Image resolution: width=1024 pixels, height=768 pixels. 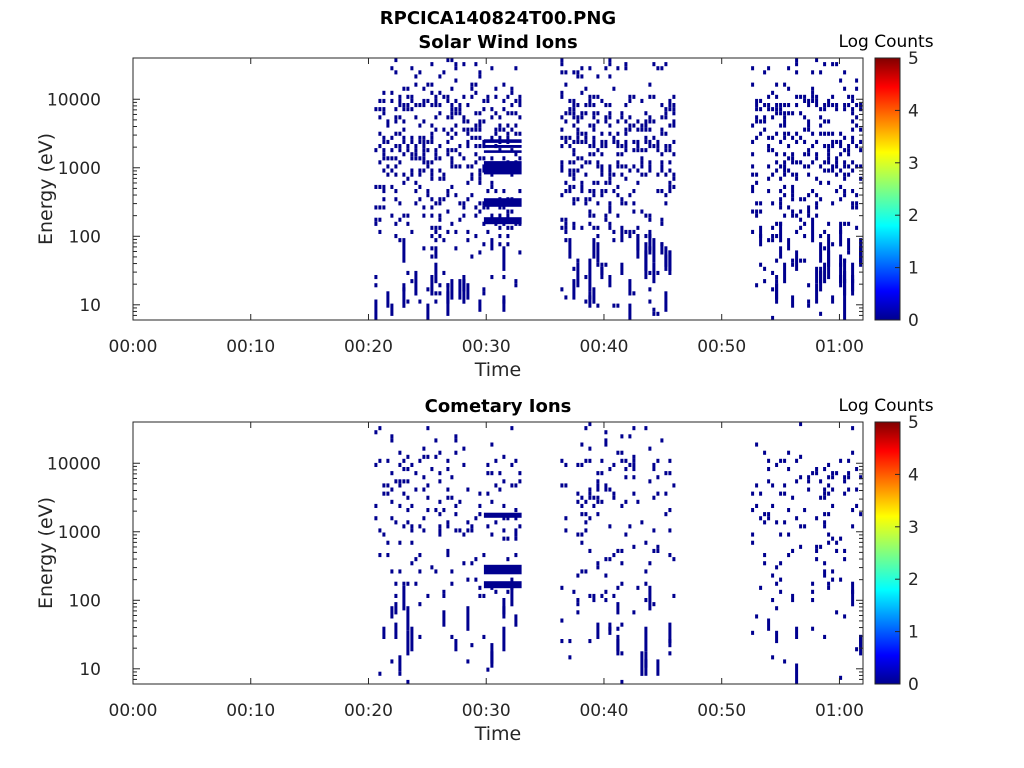 What do you see at coordinates (913, 111) in the screenshot?
I see `colorbar-tick-label: 4` at bounding box center [913, 111].